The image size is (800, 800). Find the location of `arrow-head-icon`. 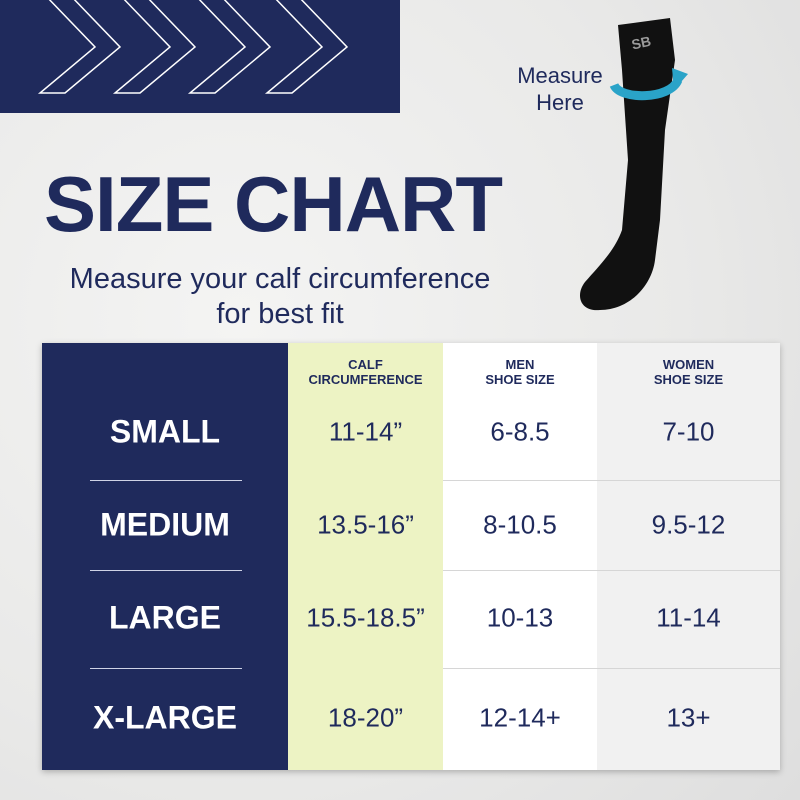

arrow-head-icon is located at coordinates (680, 79).